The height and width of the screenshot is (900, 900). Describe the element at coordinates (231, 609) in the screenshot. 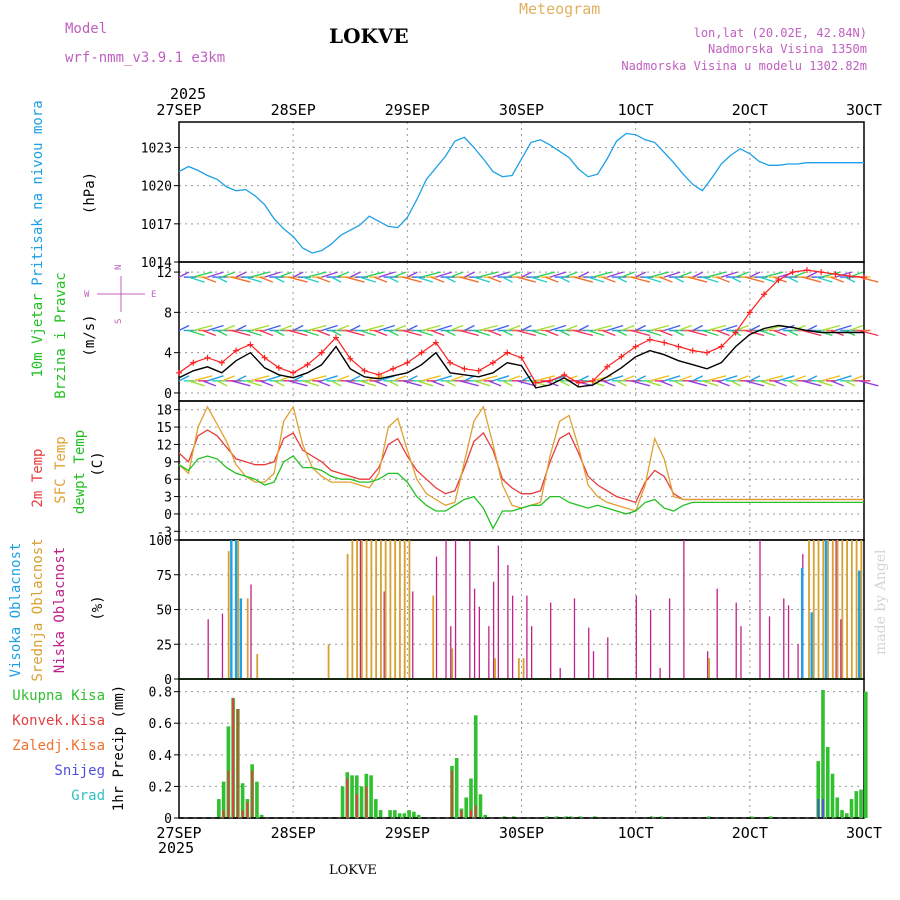

I see `bar-visoka-oblacnost` at that location.